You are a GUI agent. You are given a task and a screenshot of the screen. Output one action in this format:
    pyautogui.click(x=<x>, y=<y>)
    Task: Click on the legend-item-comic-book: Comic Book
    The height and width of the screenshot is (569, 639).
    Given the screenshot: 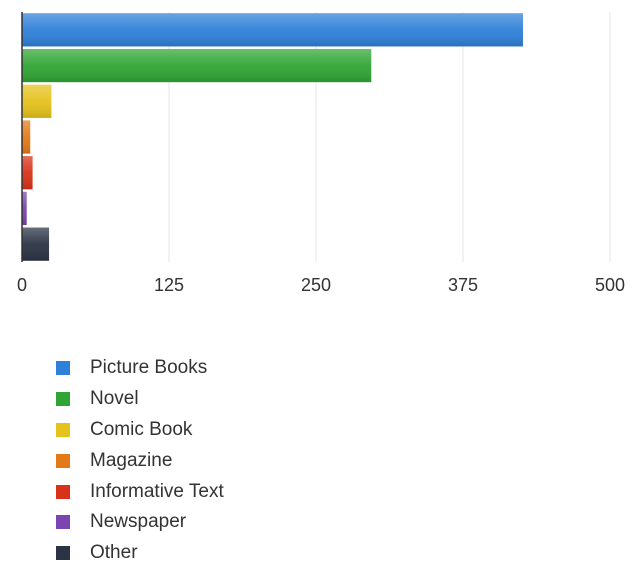 What is the action you would take?
    pyautogui.click(x=140, y=430)
    